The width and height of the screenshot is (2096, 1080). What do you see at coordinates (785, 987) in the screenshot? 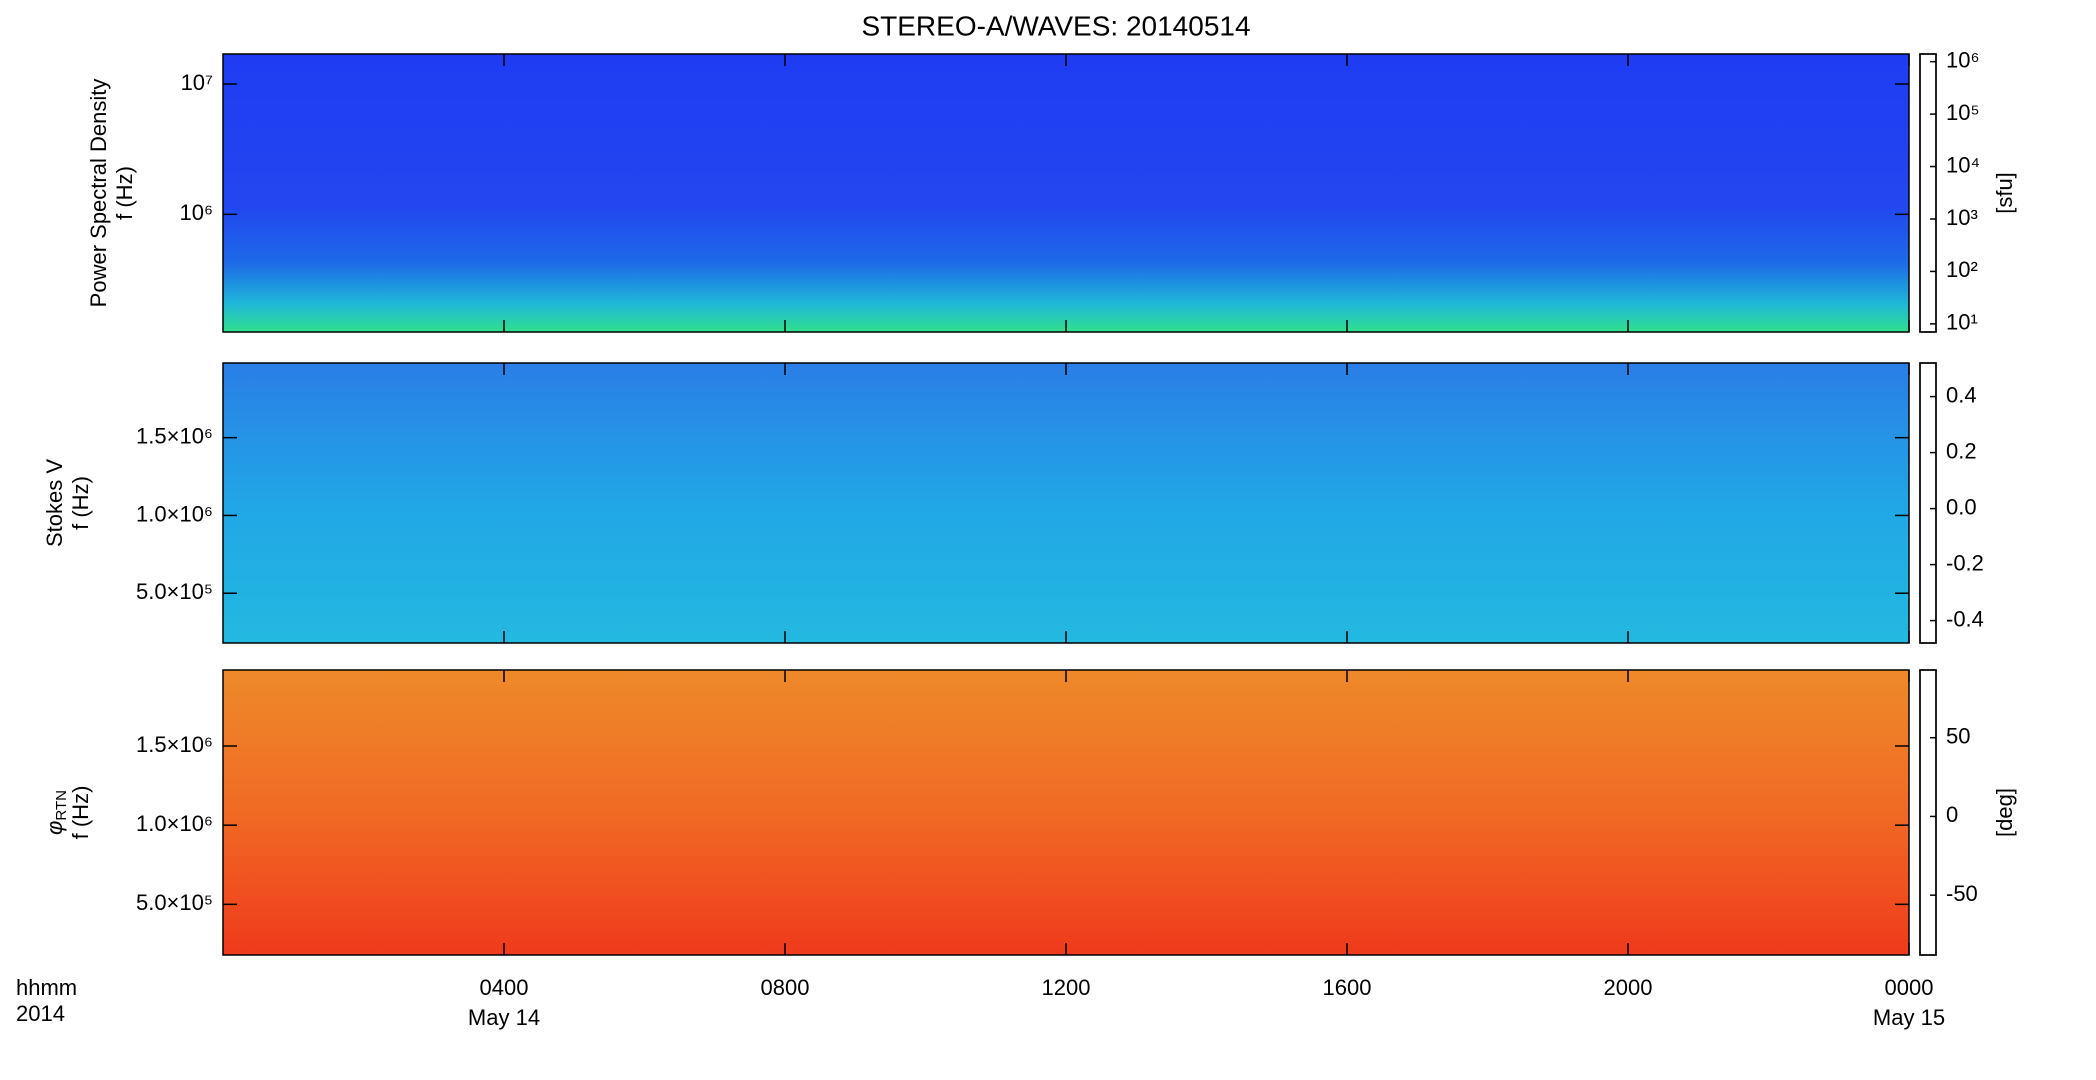
I see `x-tick-label: 0800` at bounding box center [785, 987].